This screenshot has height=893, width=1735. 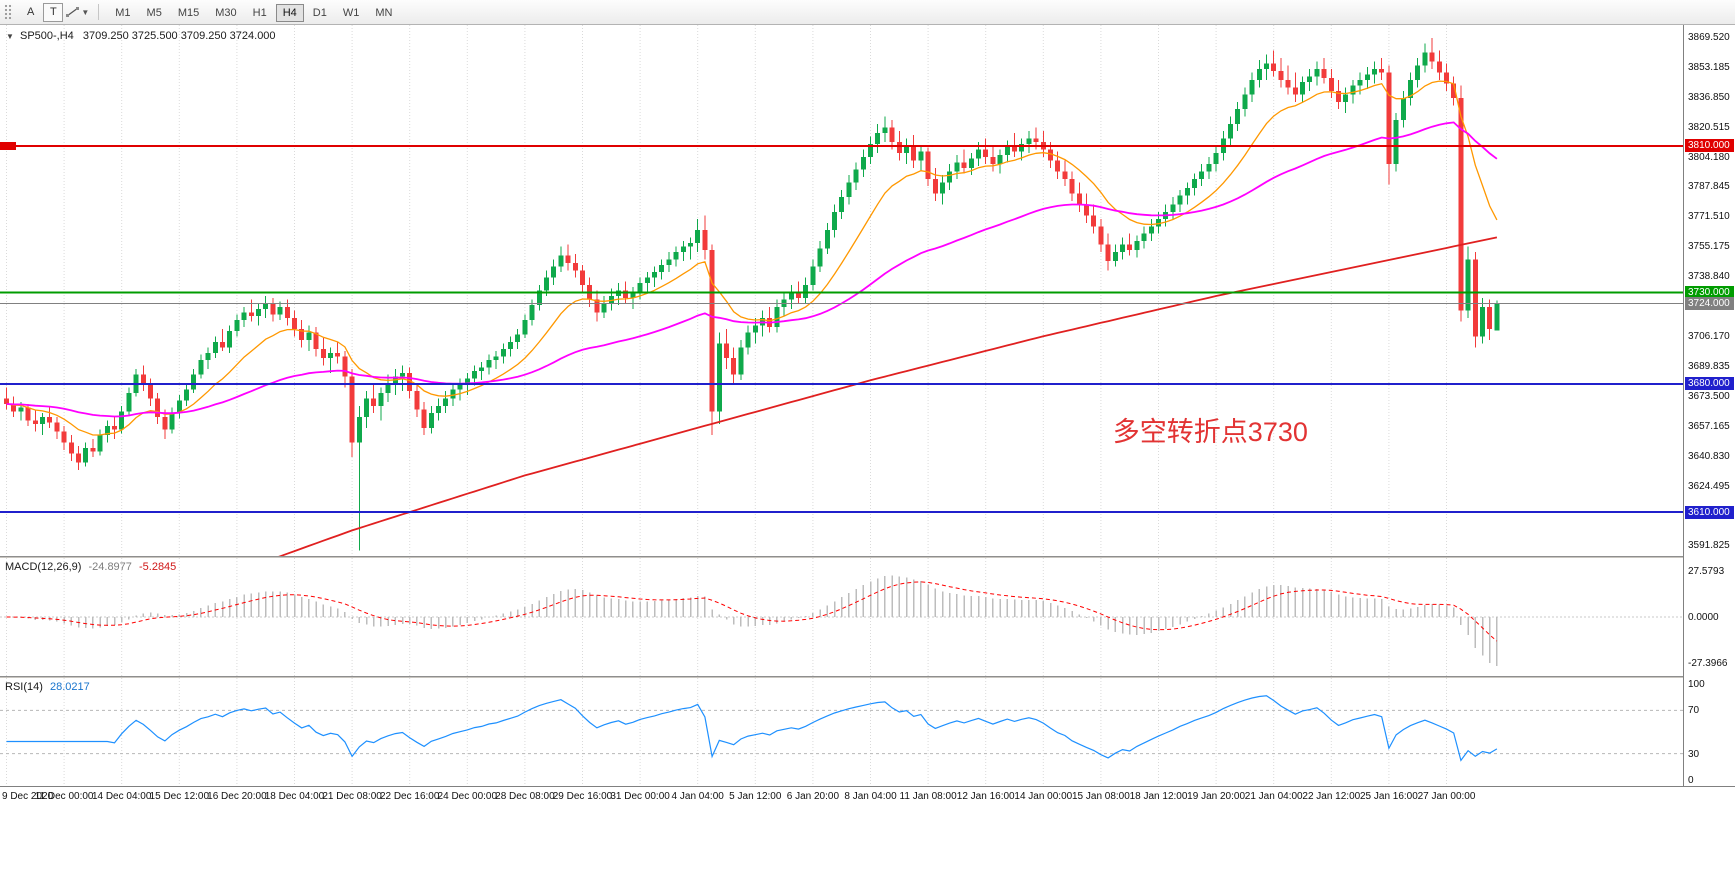 What do you see at coordinates (1709, 127) in the screenshot?
I see `price-tick-label: 3820.515` at bounding box center [1709, 127].